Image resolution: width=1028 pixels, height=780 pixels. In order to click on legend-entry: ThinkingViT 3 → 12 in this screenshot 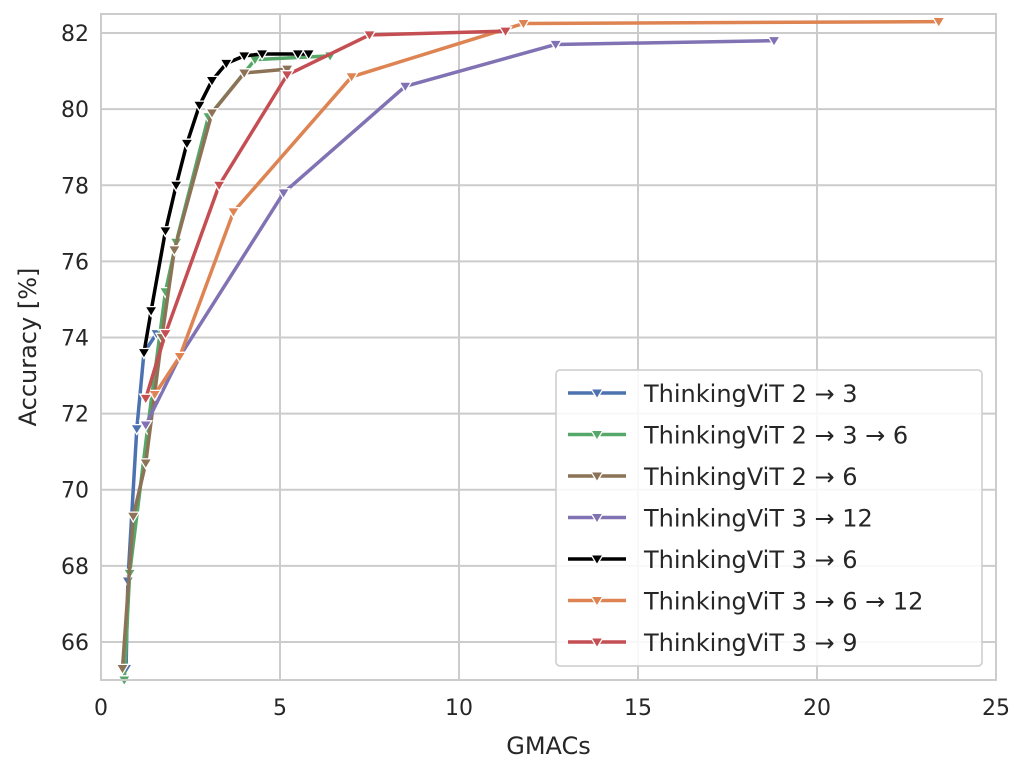, I will do `click(720, 519)`.